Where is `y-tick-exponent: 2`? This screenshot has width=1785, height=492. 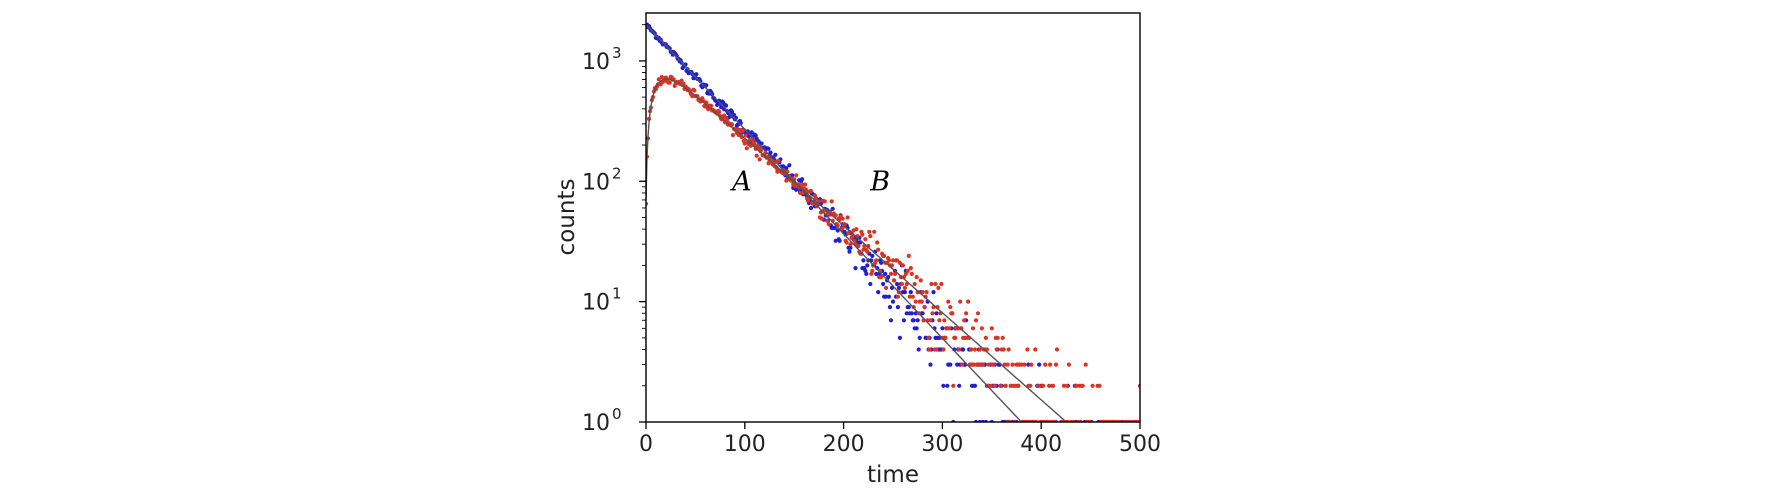
y-tick-exponent: 2 is located at coordinates (617, 173).